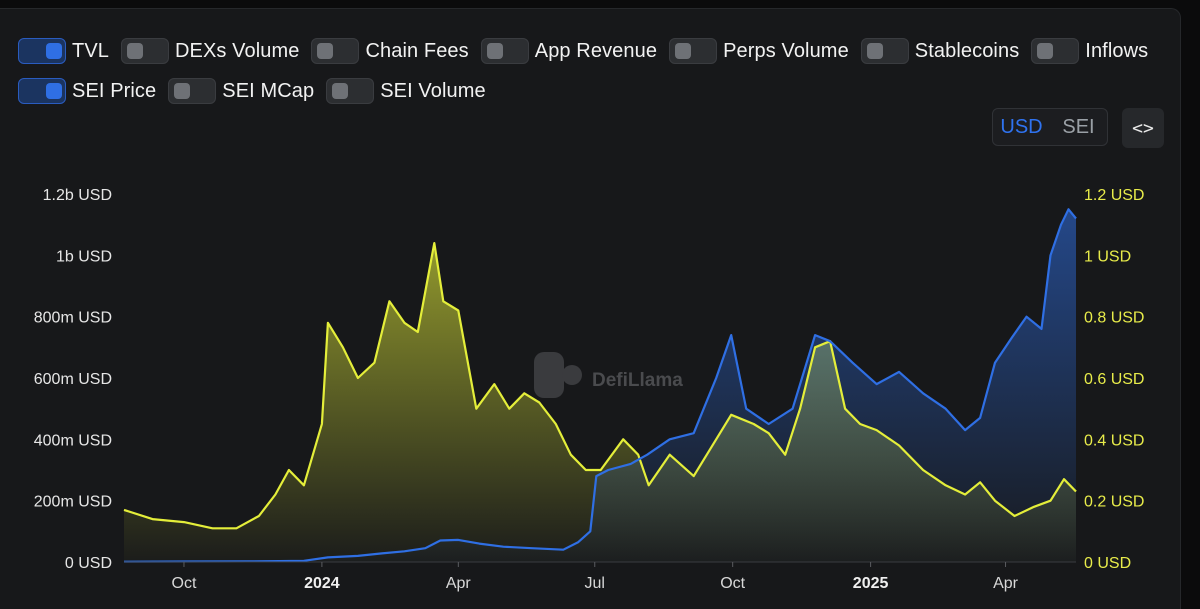 Image resolution: width=1200 pixels, height=609 pixels. What do you see at coordinates (1078, 126) in the screenshot?
I see `unit-option-sei: SEI` at bounding box center [1078, 126].